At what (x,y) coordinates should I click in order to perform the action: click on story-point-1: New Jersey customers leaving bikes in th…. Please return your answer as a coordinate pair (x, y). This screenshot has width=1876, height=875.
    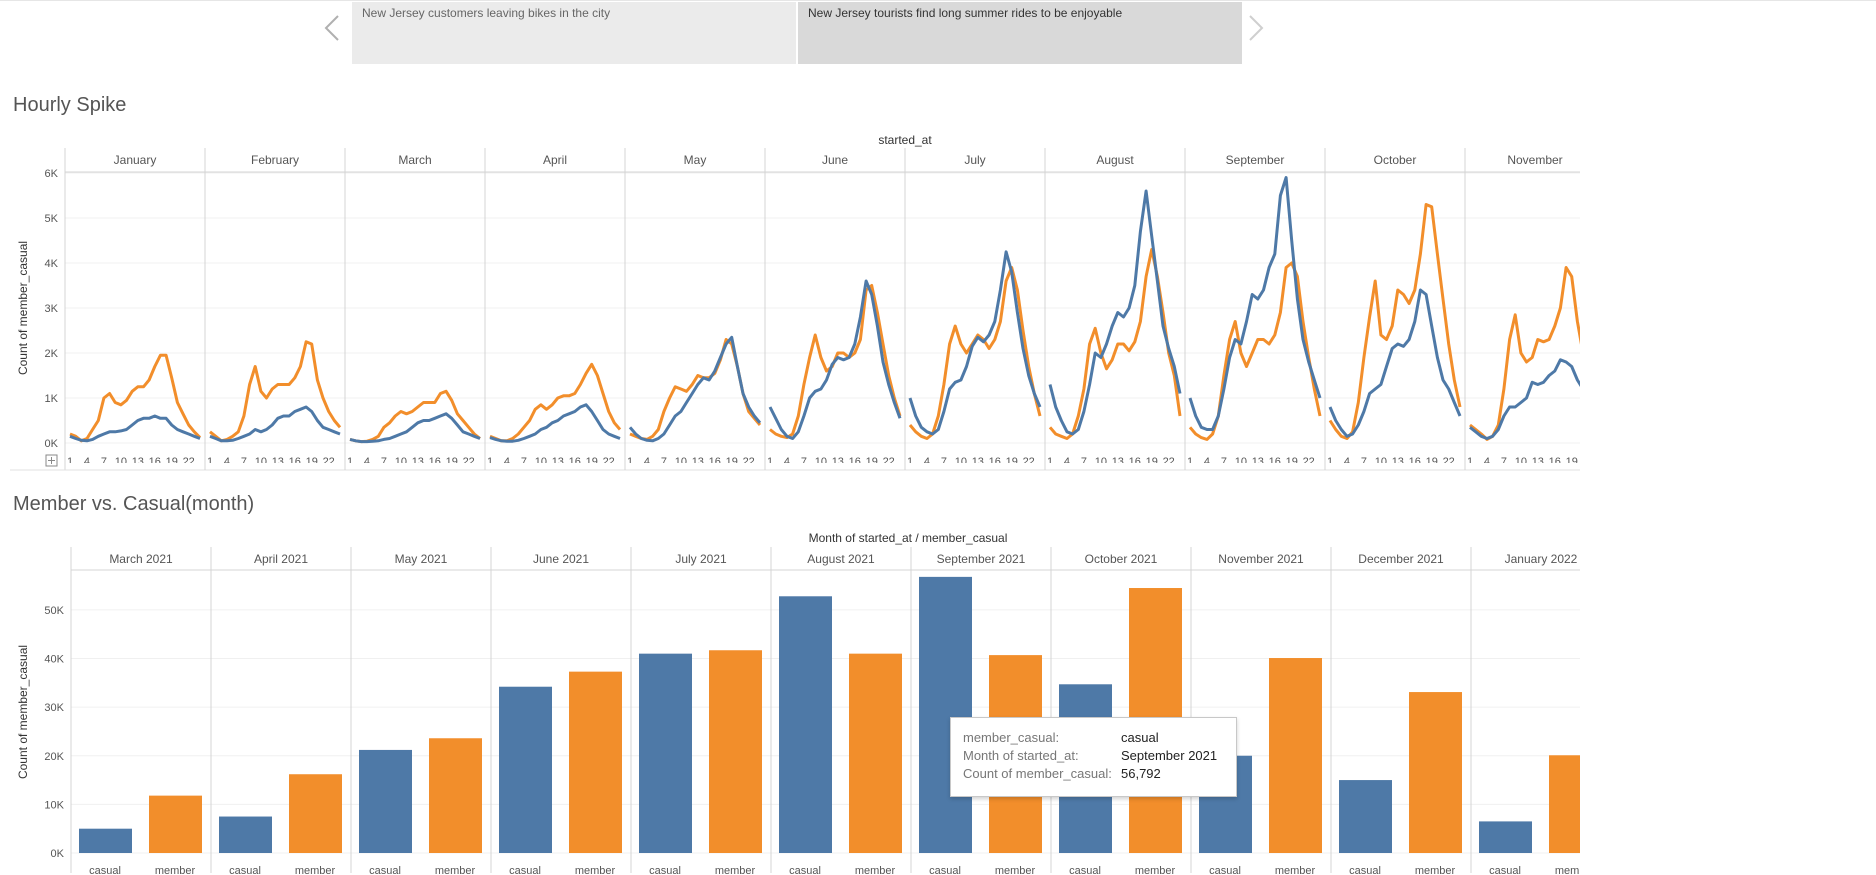
    Looking at the image, I should click on (574, 33).